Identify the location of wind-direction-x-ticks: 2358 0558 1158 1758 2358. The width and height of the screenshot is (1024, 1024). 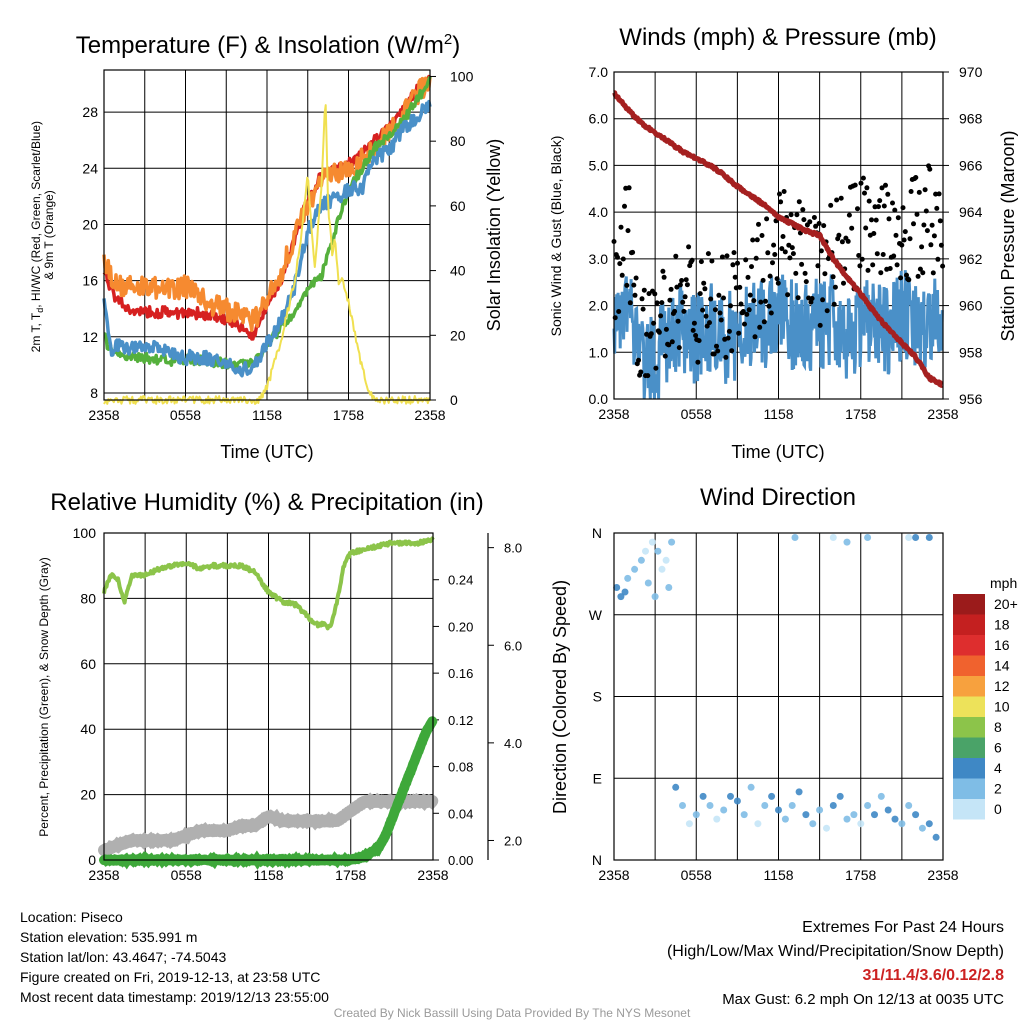
(778, 875).